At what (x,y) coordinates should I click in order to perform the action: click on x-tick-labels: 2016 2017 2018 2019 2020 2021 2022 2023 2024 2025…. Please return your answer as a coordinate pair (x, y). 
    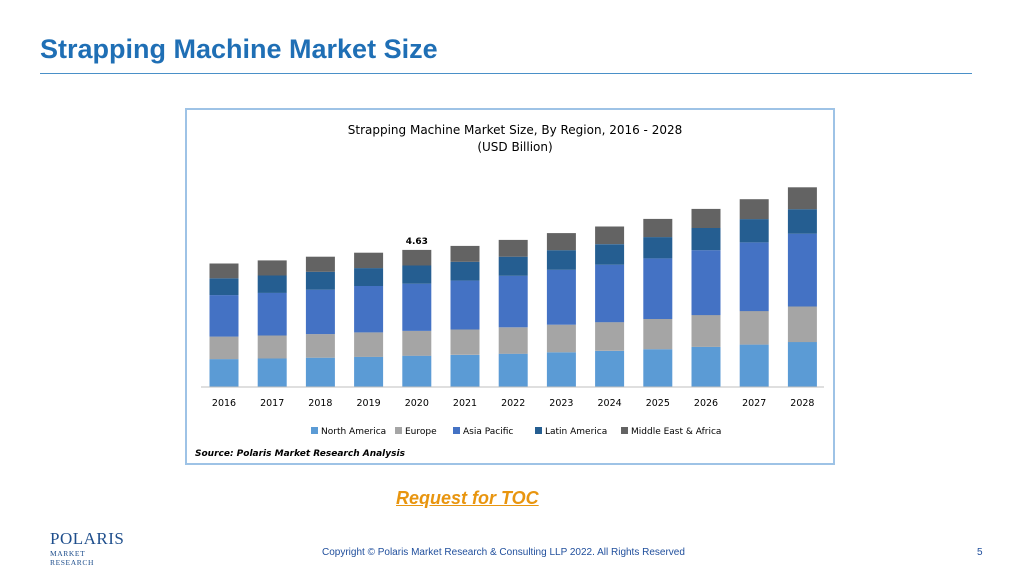
    Looking at the image, I should click on (513, 403).